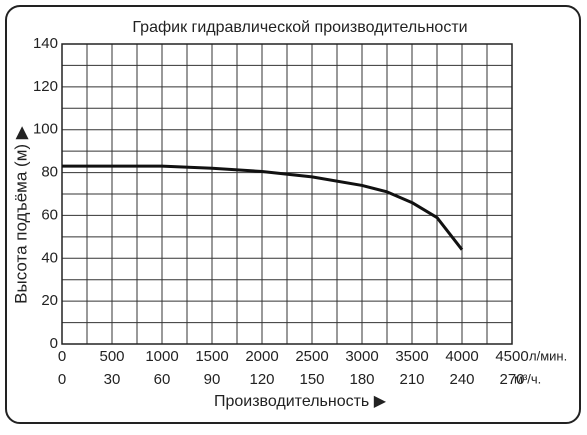 This screenshot has height=435, width=587. What do you see at coordinates (62, 379) in the screenshot?
I see `x2-tick-label: 0` at bounding box center [62, 379].